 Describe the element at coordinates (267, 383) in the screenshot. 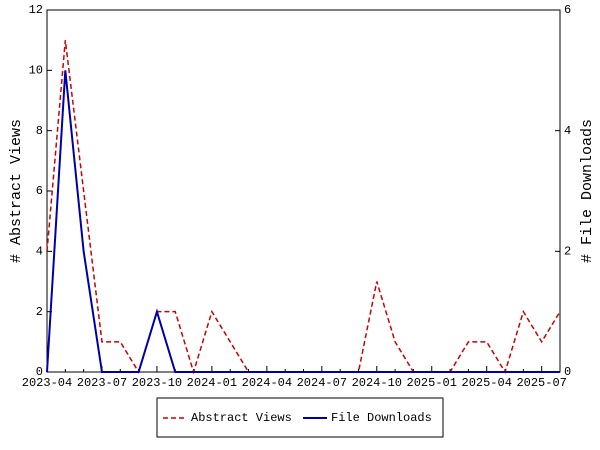

I see `x-tick-label: 2024-04` at that location.